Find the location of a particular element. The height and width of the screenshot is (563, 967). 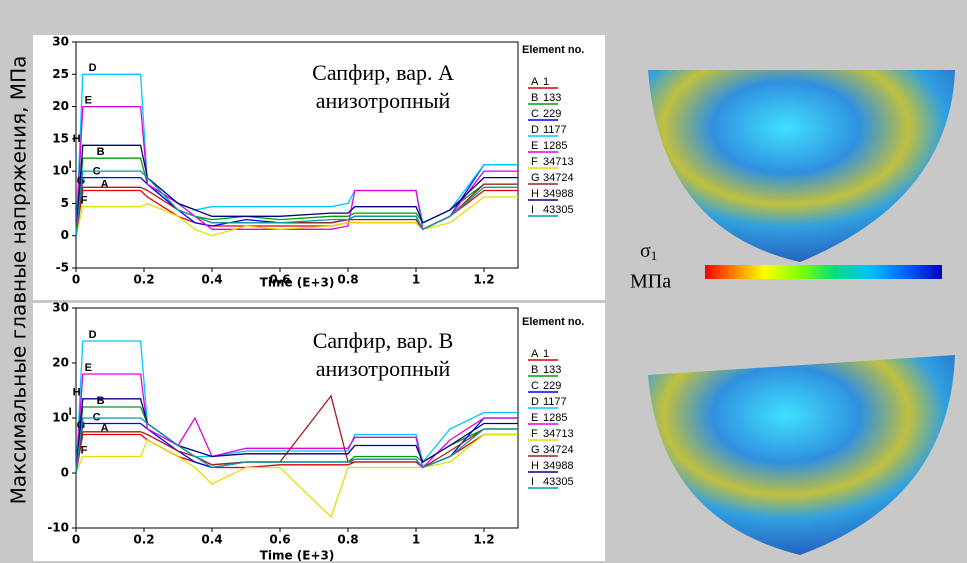

colorbar-symbol: σ is located at coordinates (645, 251).